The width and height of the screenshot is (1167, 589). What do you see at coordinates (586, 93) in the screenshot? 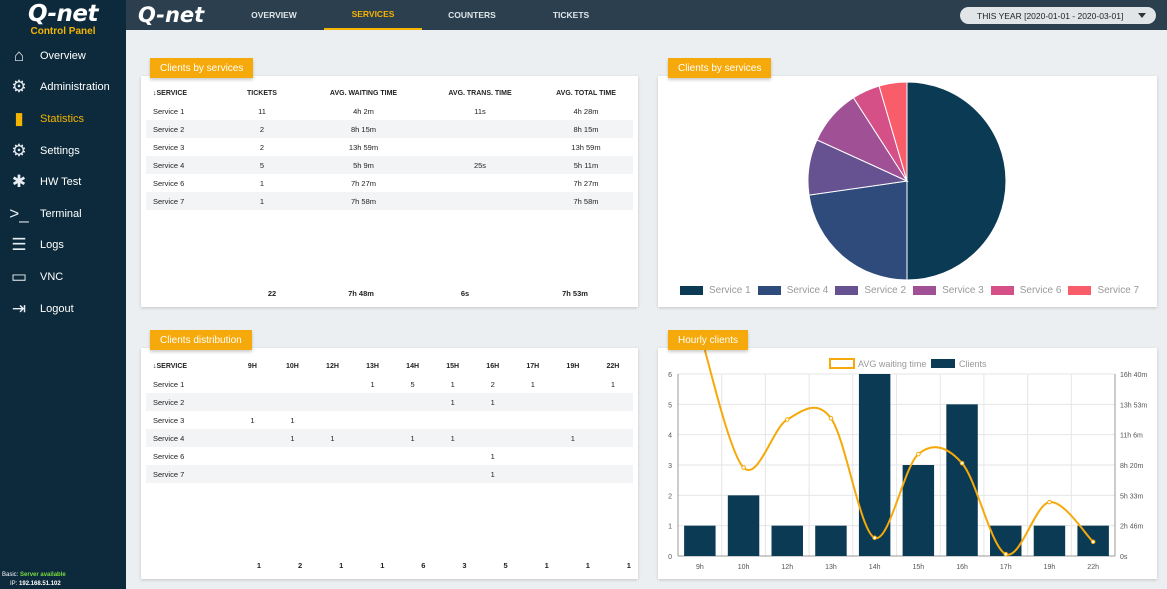
I see `col-avg-total: AVG. TOTAL TIME` at bounding box center [586, 93].